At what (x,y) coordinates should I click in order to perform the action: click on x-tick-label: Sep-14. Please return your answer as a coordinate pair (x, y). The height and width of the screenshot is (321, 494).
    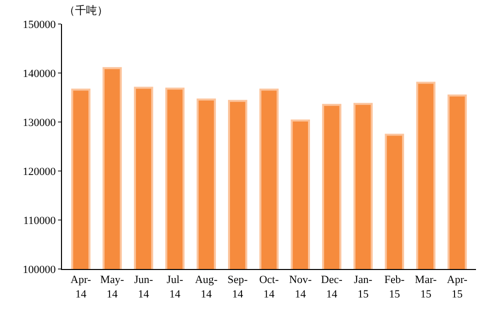
    Looking at the image, I should click on (238, 287).